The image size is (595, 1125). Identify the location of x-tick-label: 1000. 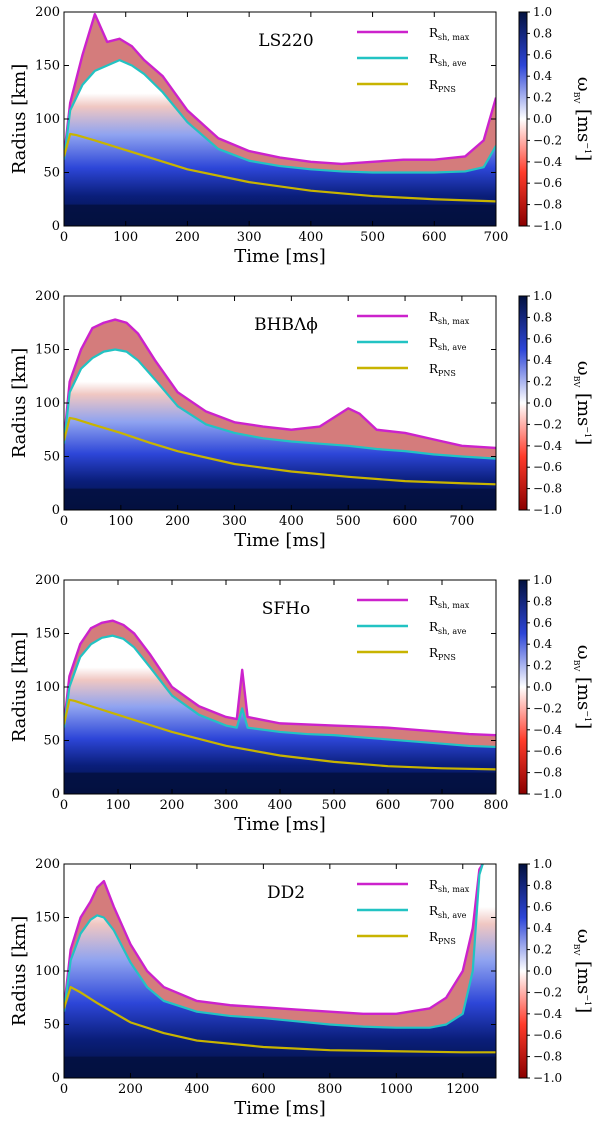
(396, 1089).